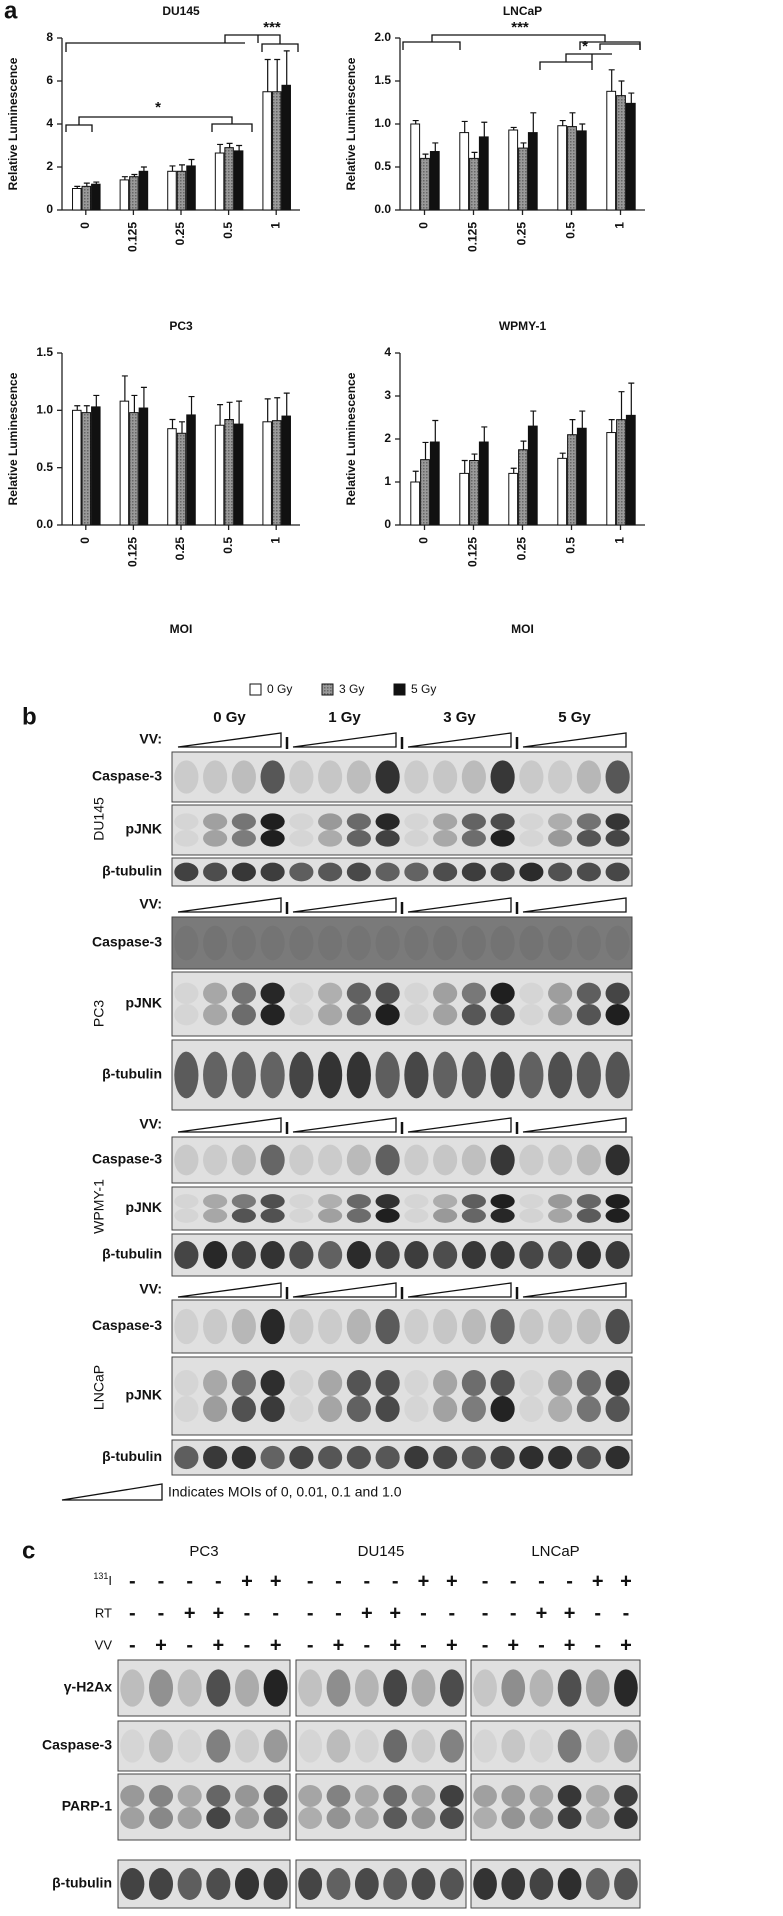 The image size is (783, 1916). I want to click on treatment-label: 131I, so click(102, 1579).